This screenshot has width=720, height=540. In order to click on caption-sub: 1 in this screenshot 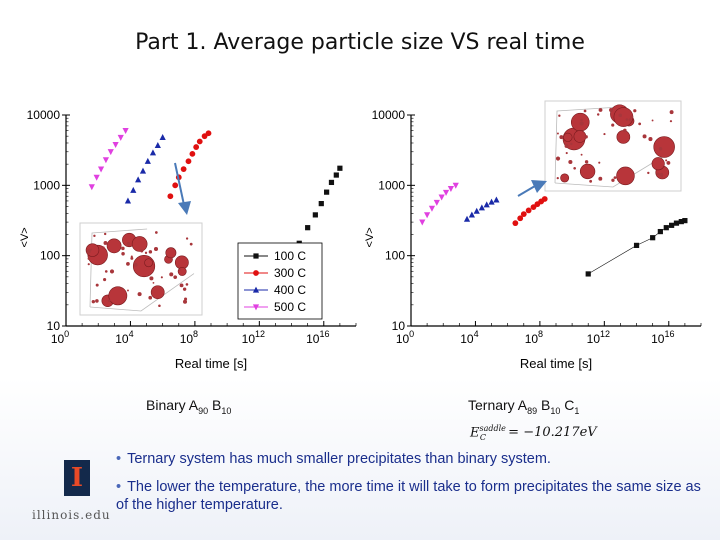, I will do `click(577, 410)`.